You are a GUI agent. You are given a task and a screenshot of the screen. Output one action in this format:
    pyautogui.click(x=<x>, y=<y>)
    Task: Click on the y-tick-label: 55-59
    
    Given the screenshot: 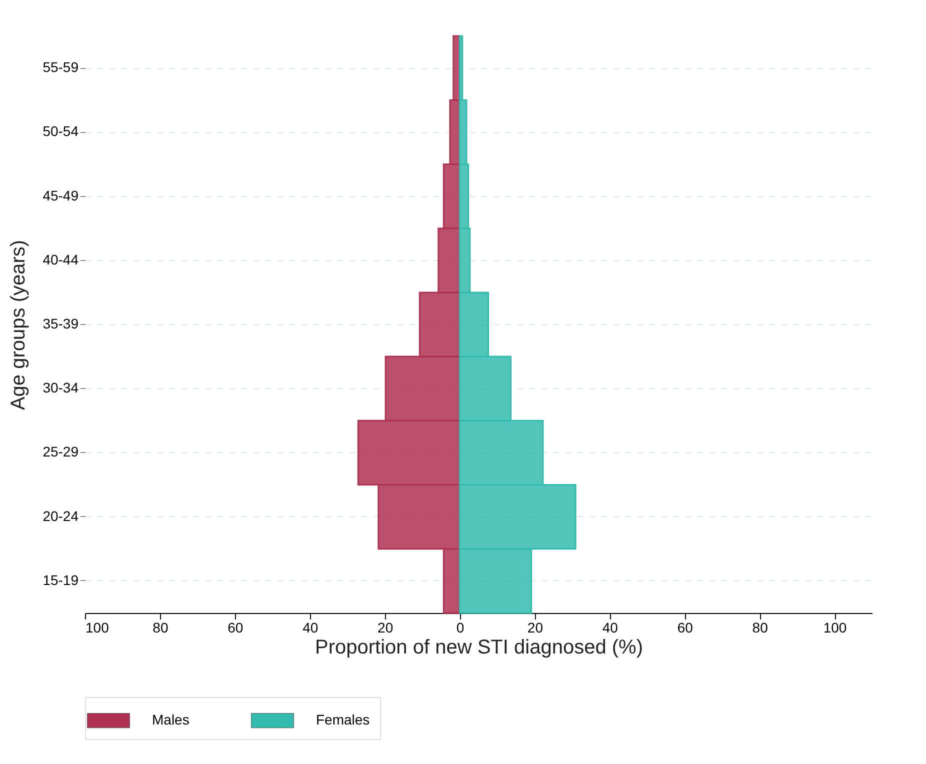 What is the action you would take?
    pyautogui.click(x=60, y=67)
    